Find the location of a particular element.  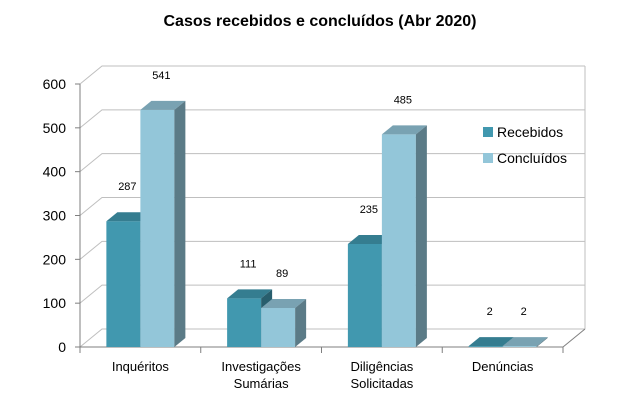

x-tick-label: Inquéritos is located at coordinates (141, 366).